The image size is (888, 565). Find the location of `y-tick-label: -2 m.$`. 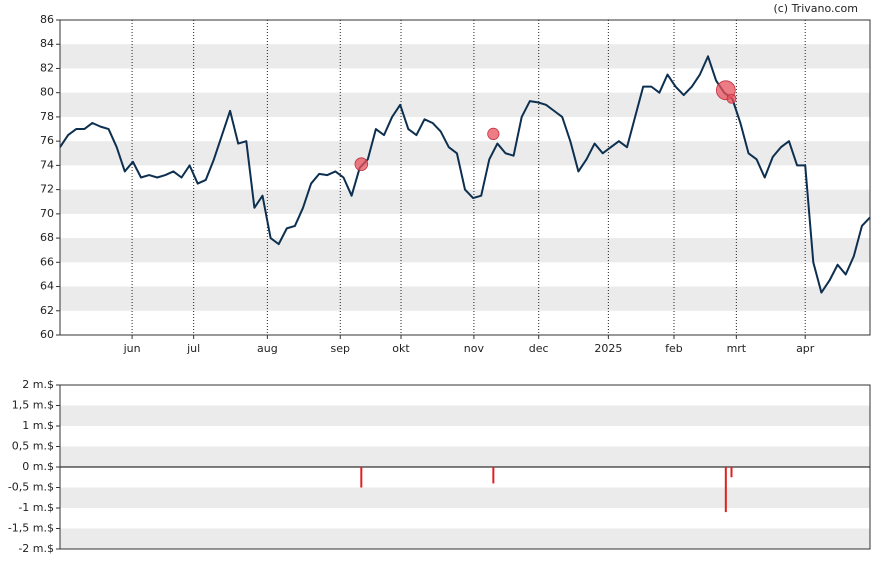

y-tick-label: -2 m.$ is located at coordinates (36, 548).